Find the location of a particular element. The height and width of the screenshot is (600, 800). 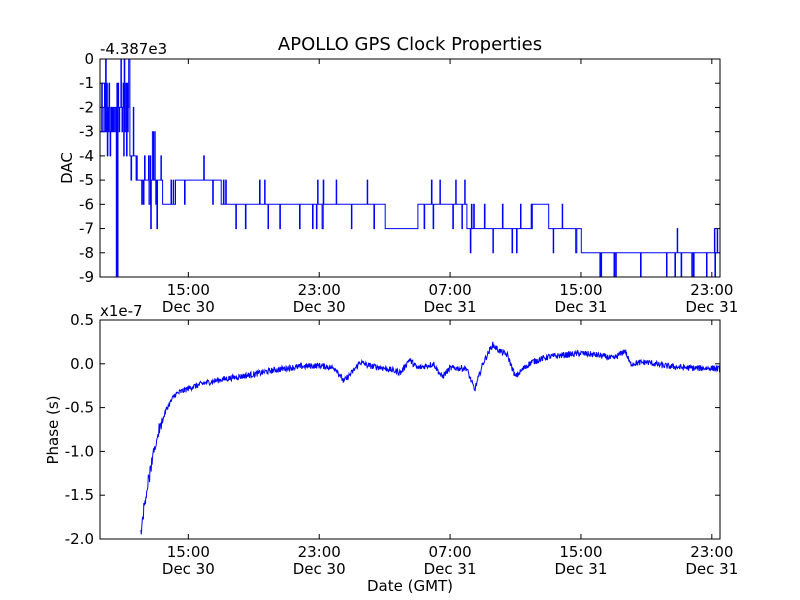

phase-ytick-label: -2.0 is located at coordinates (79, 539).